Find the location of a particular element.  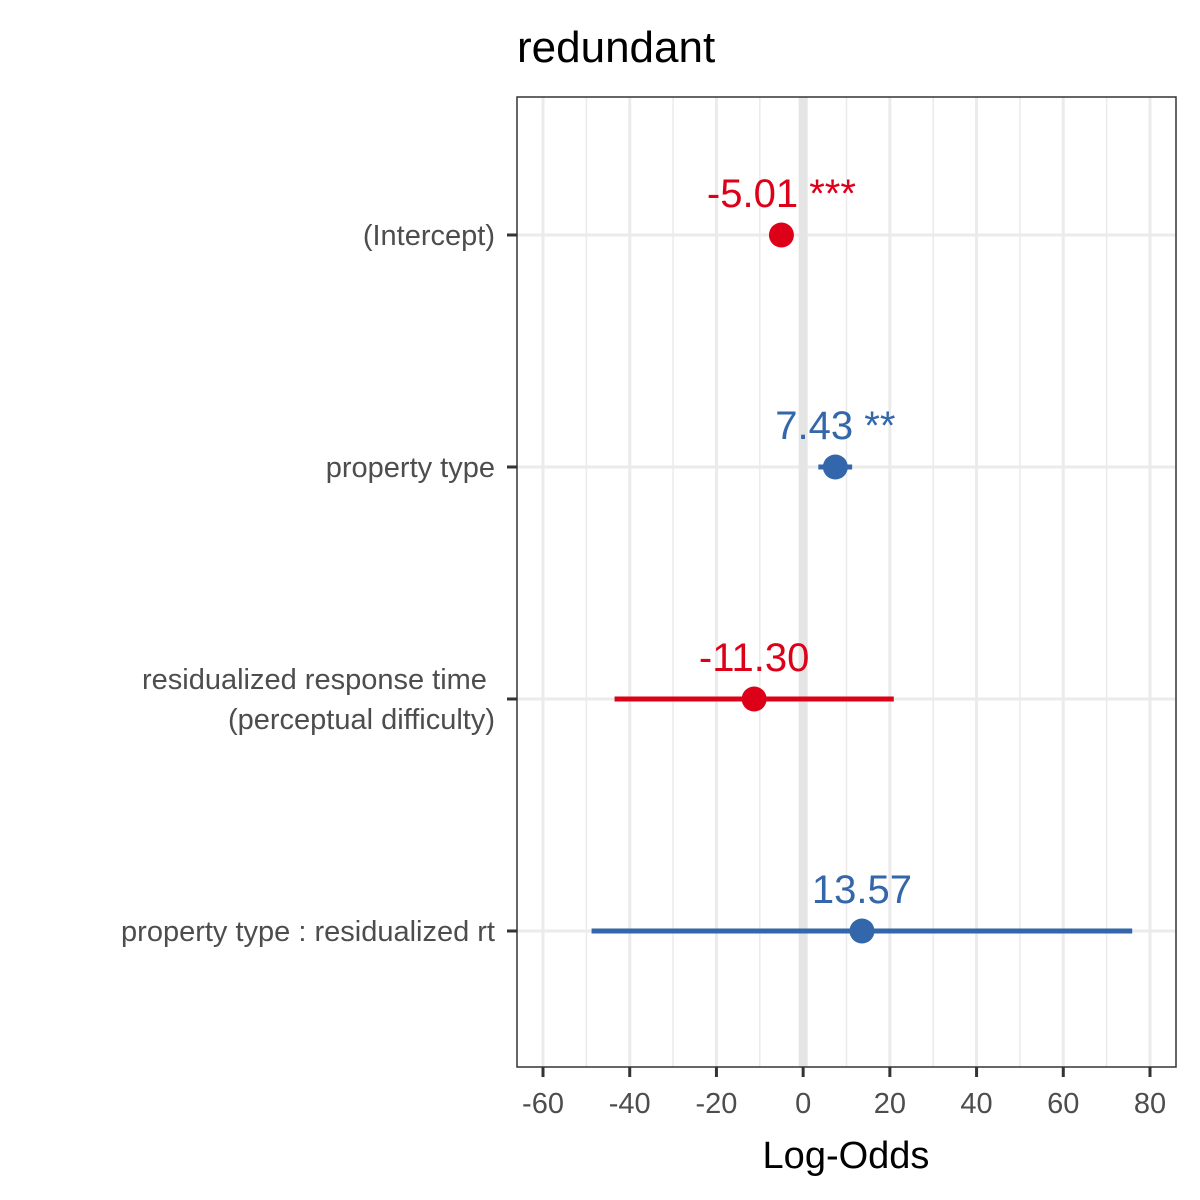

x-tick-label: 0 is located at coordinates (803, 1104).